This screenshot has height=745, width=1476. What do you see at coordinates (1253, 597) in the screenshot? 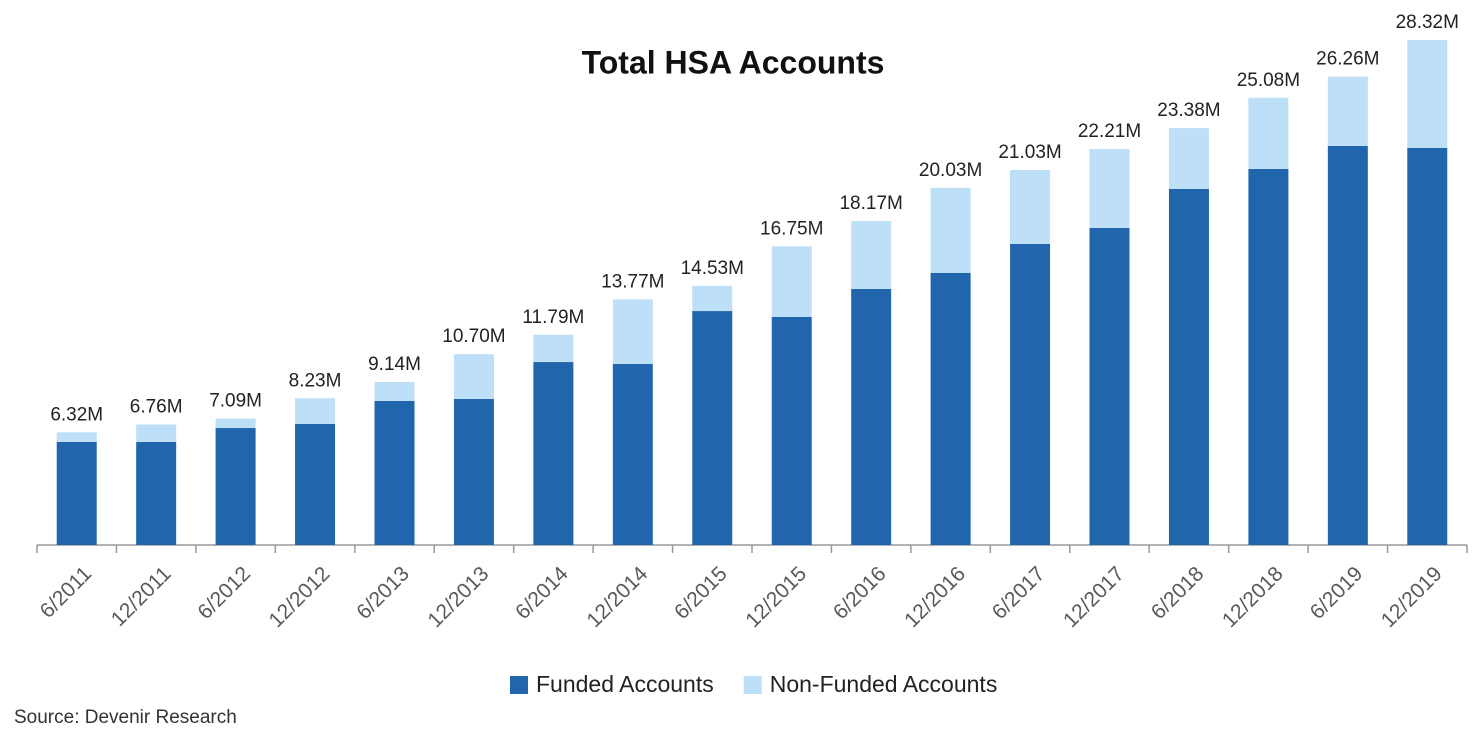
I see `x-tick-label: 12/2018` at bounding box center [1253, 597].